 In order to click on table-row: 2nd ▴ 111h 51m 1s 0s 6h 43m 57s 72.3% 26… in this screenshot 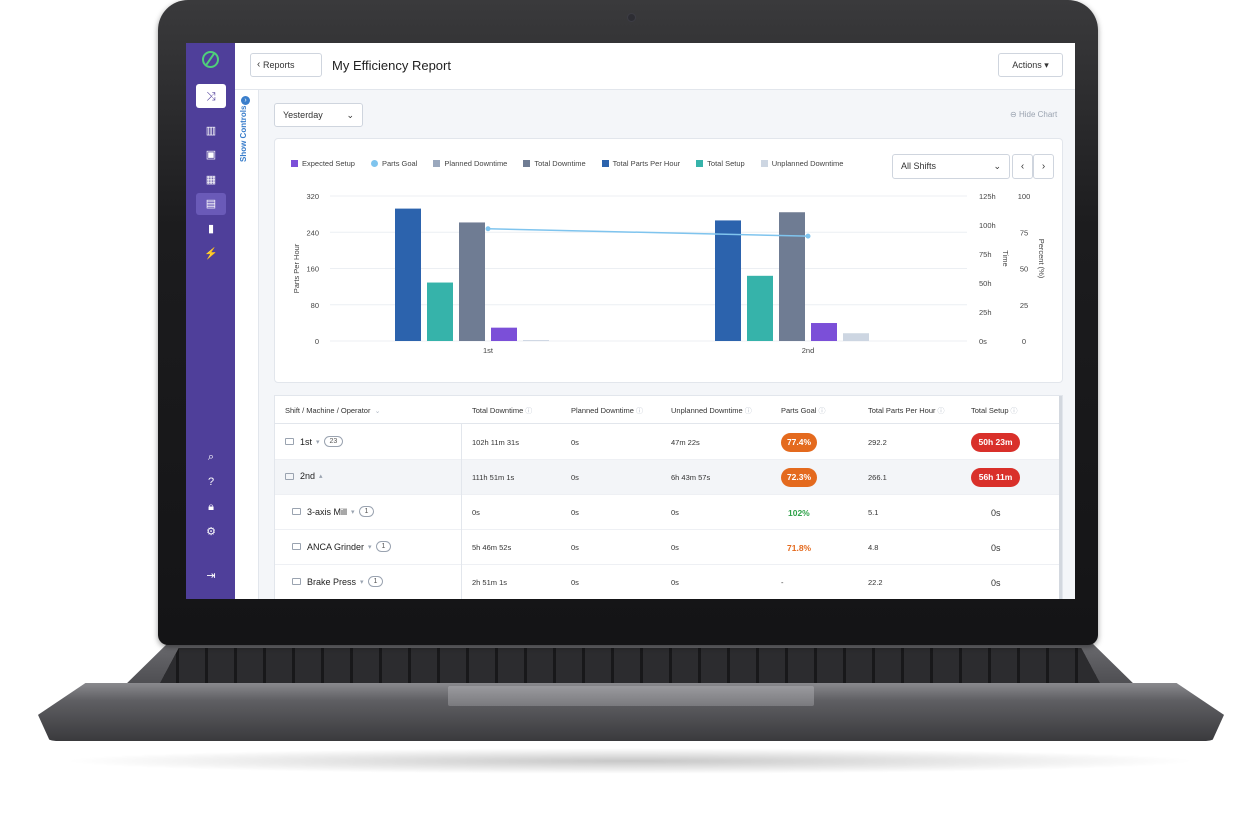, I will do `click(668, 477)`.